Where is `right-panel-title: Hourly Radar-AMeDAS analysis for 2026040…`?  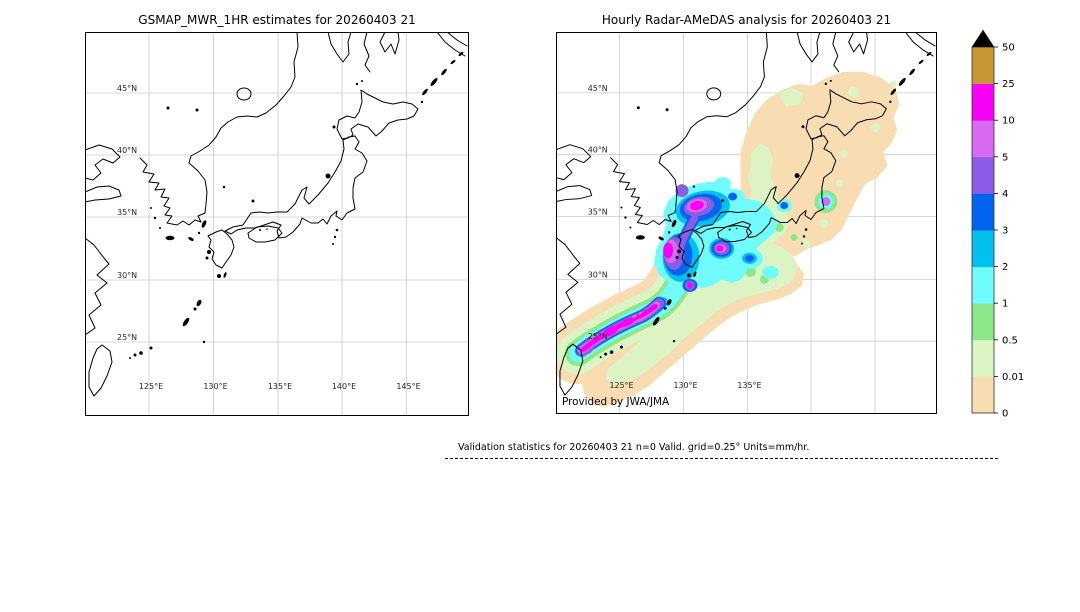 right-panel-title: Hourly Radar-AMeDAS analysis for 2026040… is located at coordinates (746, 20).